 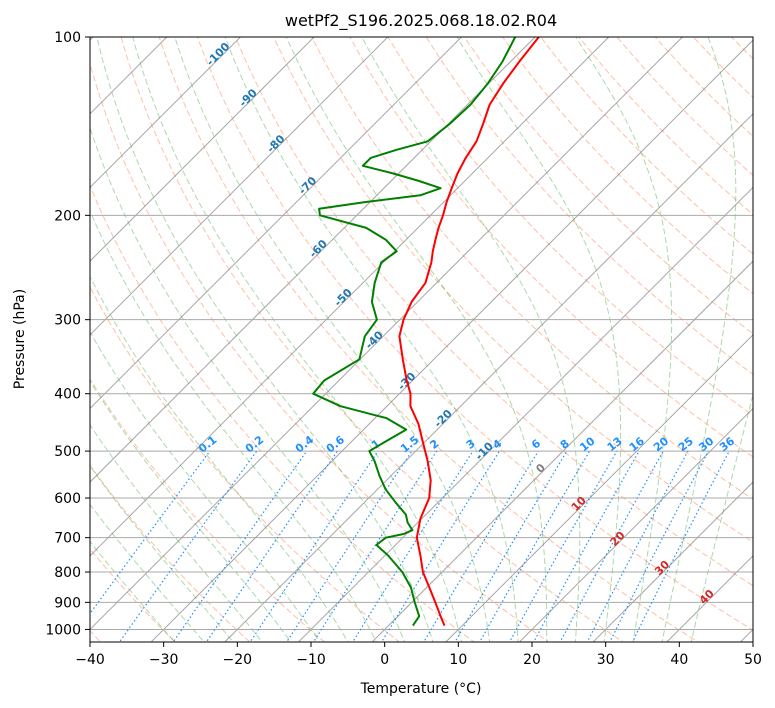 I want to click on x-tick-label: 0, so click(x=384, y=660).